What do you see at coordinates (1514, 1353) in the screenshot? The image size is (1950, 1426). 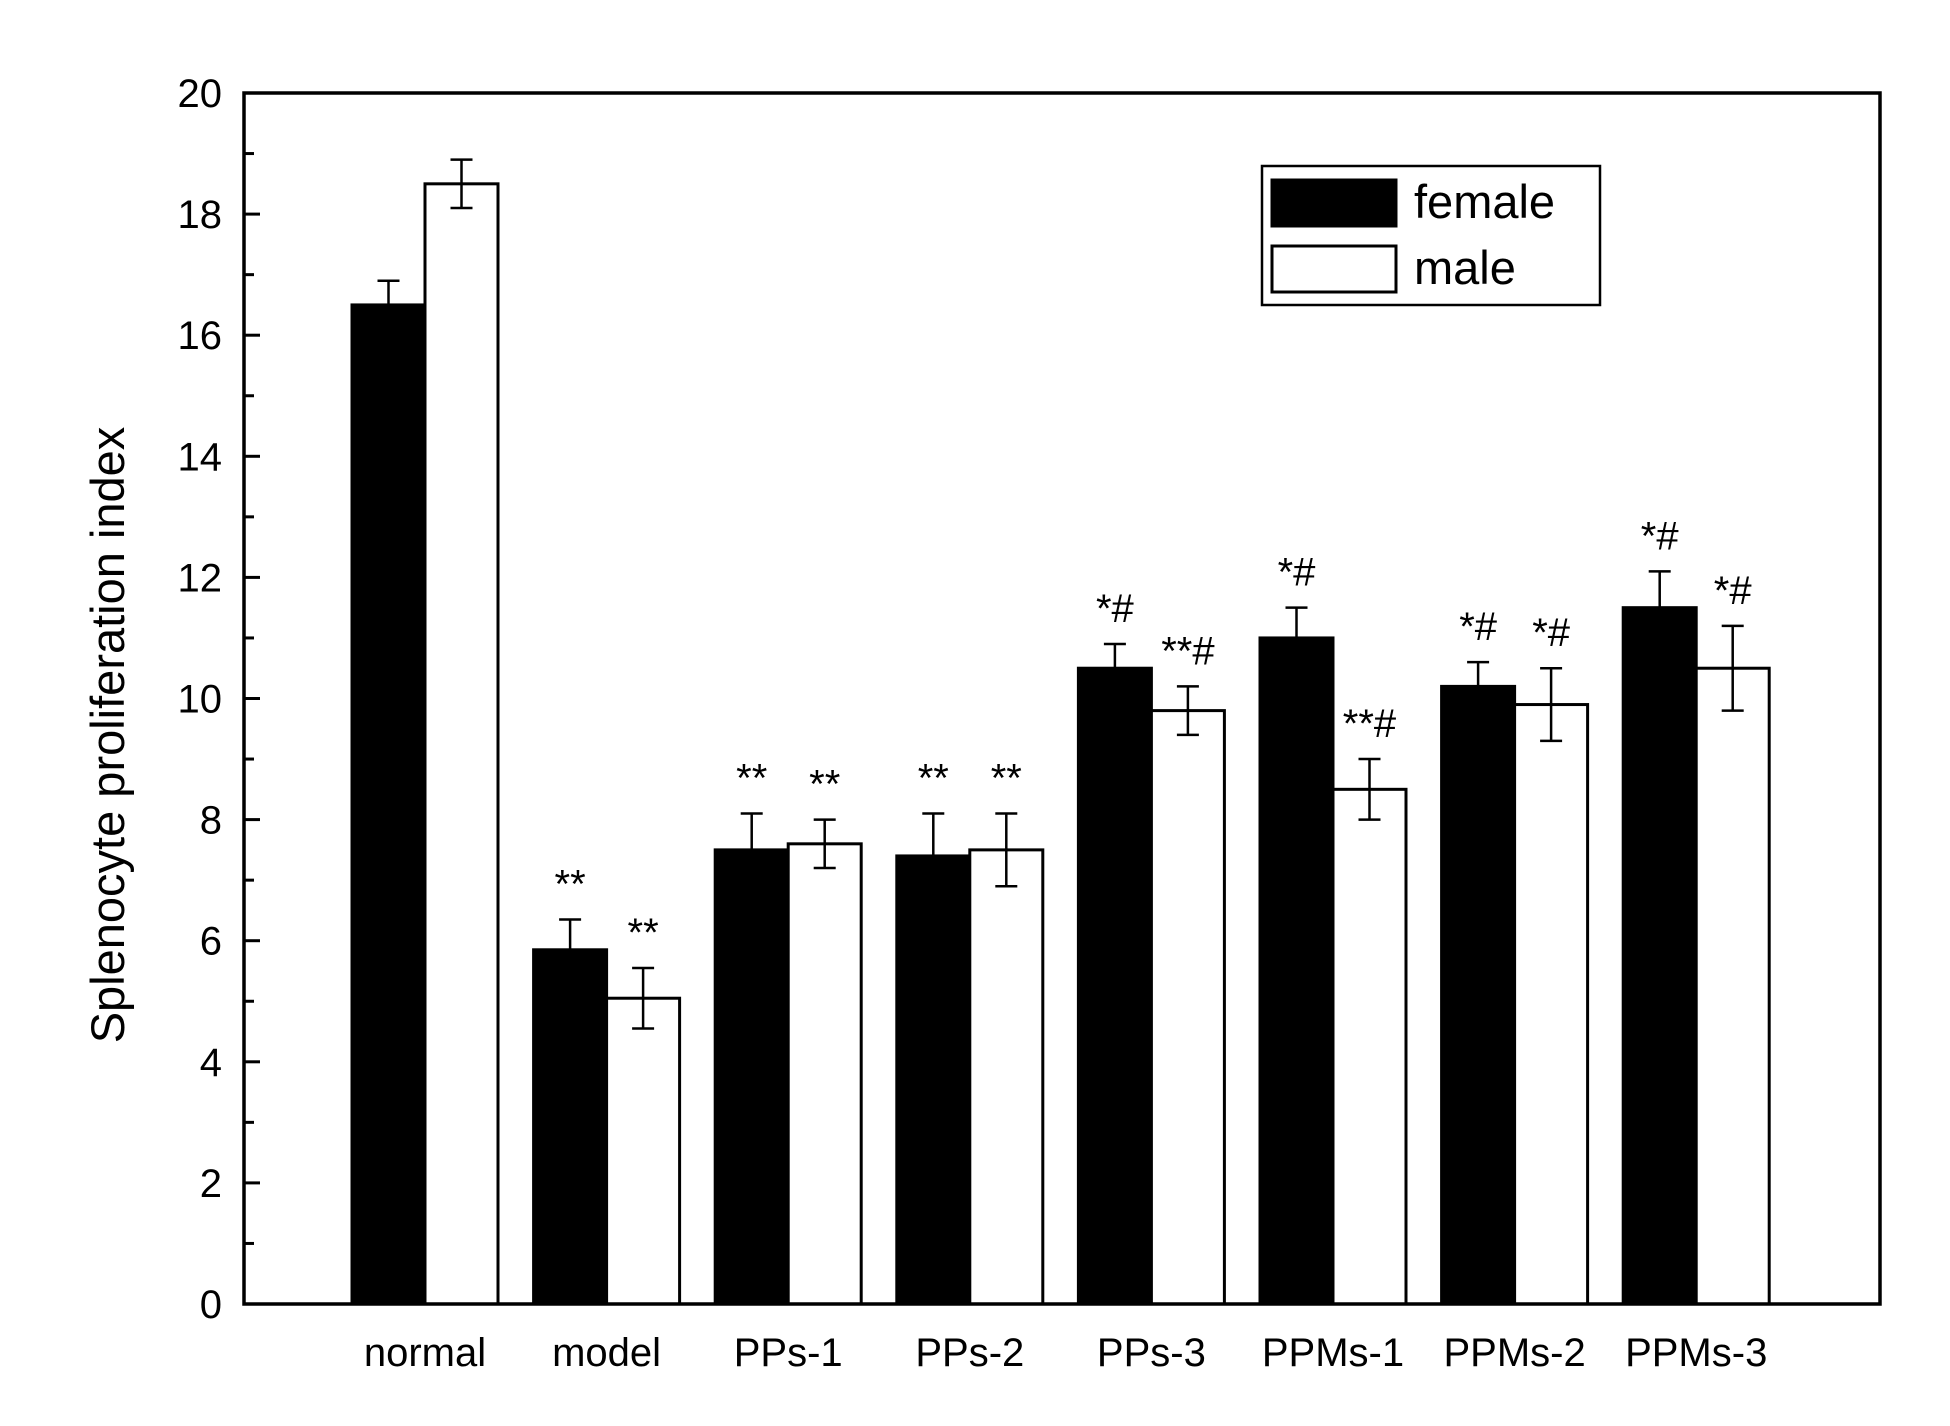 I see `x-tick-label: PPMs-2` at bounding box center [1514, 1353].